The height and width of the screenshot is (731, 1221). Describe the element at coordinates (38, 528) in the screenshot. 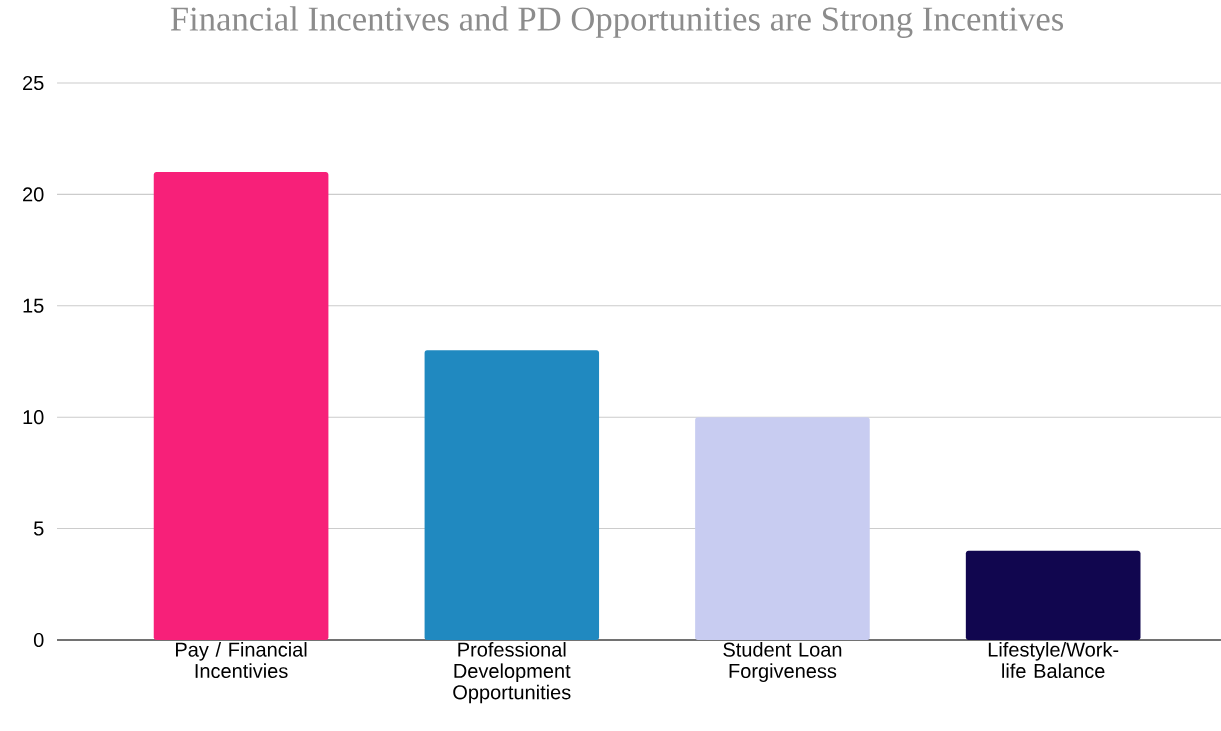

I see `y-tick-label: 5` at that location.